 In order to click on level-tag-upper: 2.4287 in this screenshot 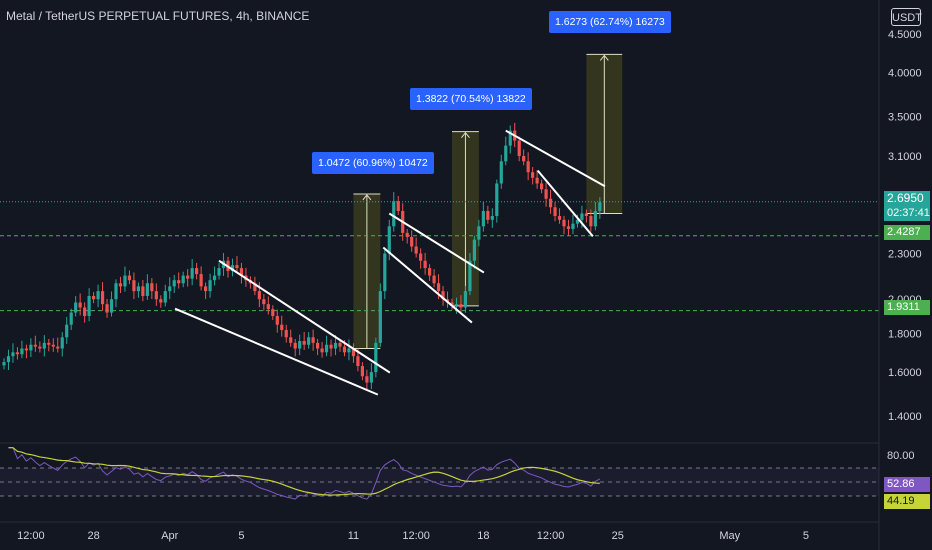, I will do `click(907, 232)`.